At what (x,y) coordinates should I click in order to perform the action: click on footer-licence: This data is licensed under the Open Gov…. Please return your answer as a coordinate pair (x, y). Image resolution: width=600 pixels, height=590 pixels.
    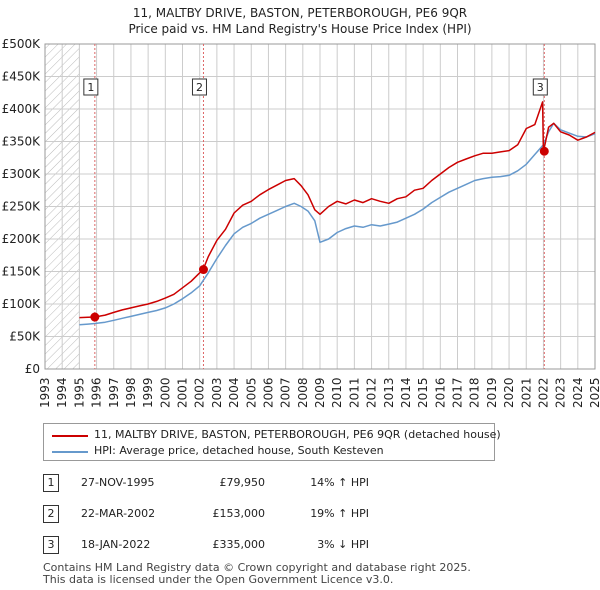
    Looking at the image, I should click on (218, 579).